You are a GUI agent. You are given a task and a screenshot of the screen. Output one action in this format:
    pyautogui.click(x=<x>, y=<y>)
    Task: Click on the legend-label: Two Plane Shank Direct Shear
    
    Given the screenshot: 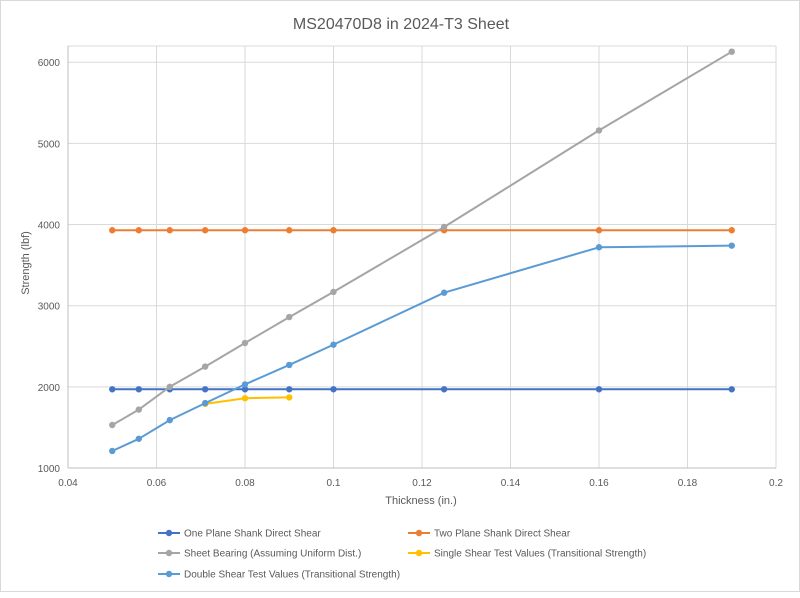 What is the action you would take?
    pyautogui.click(x=502, y=534)
    